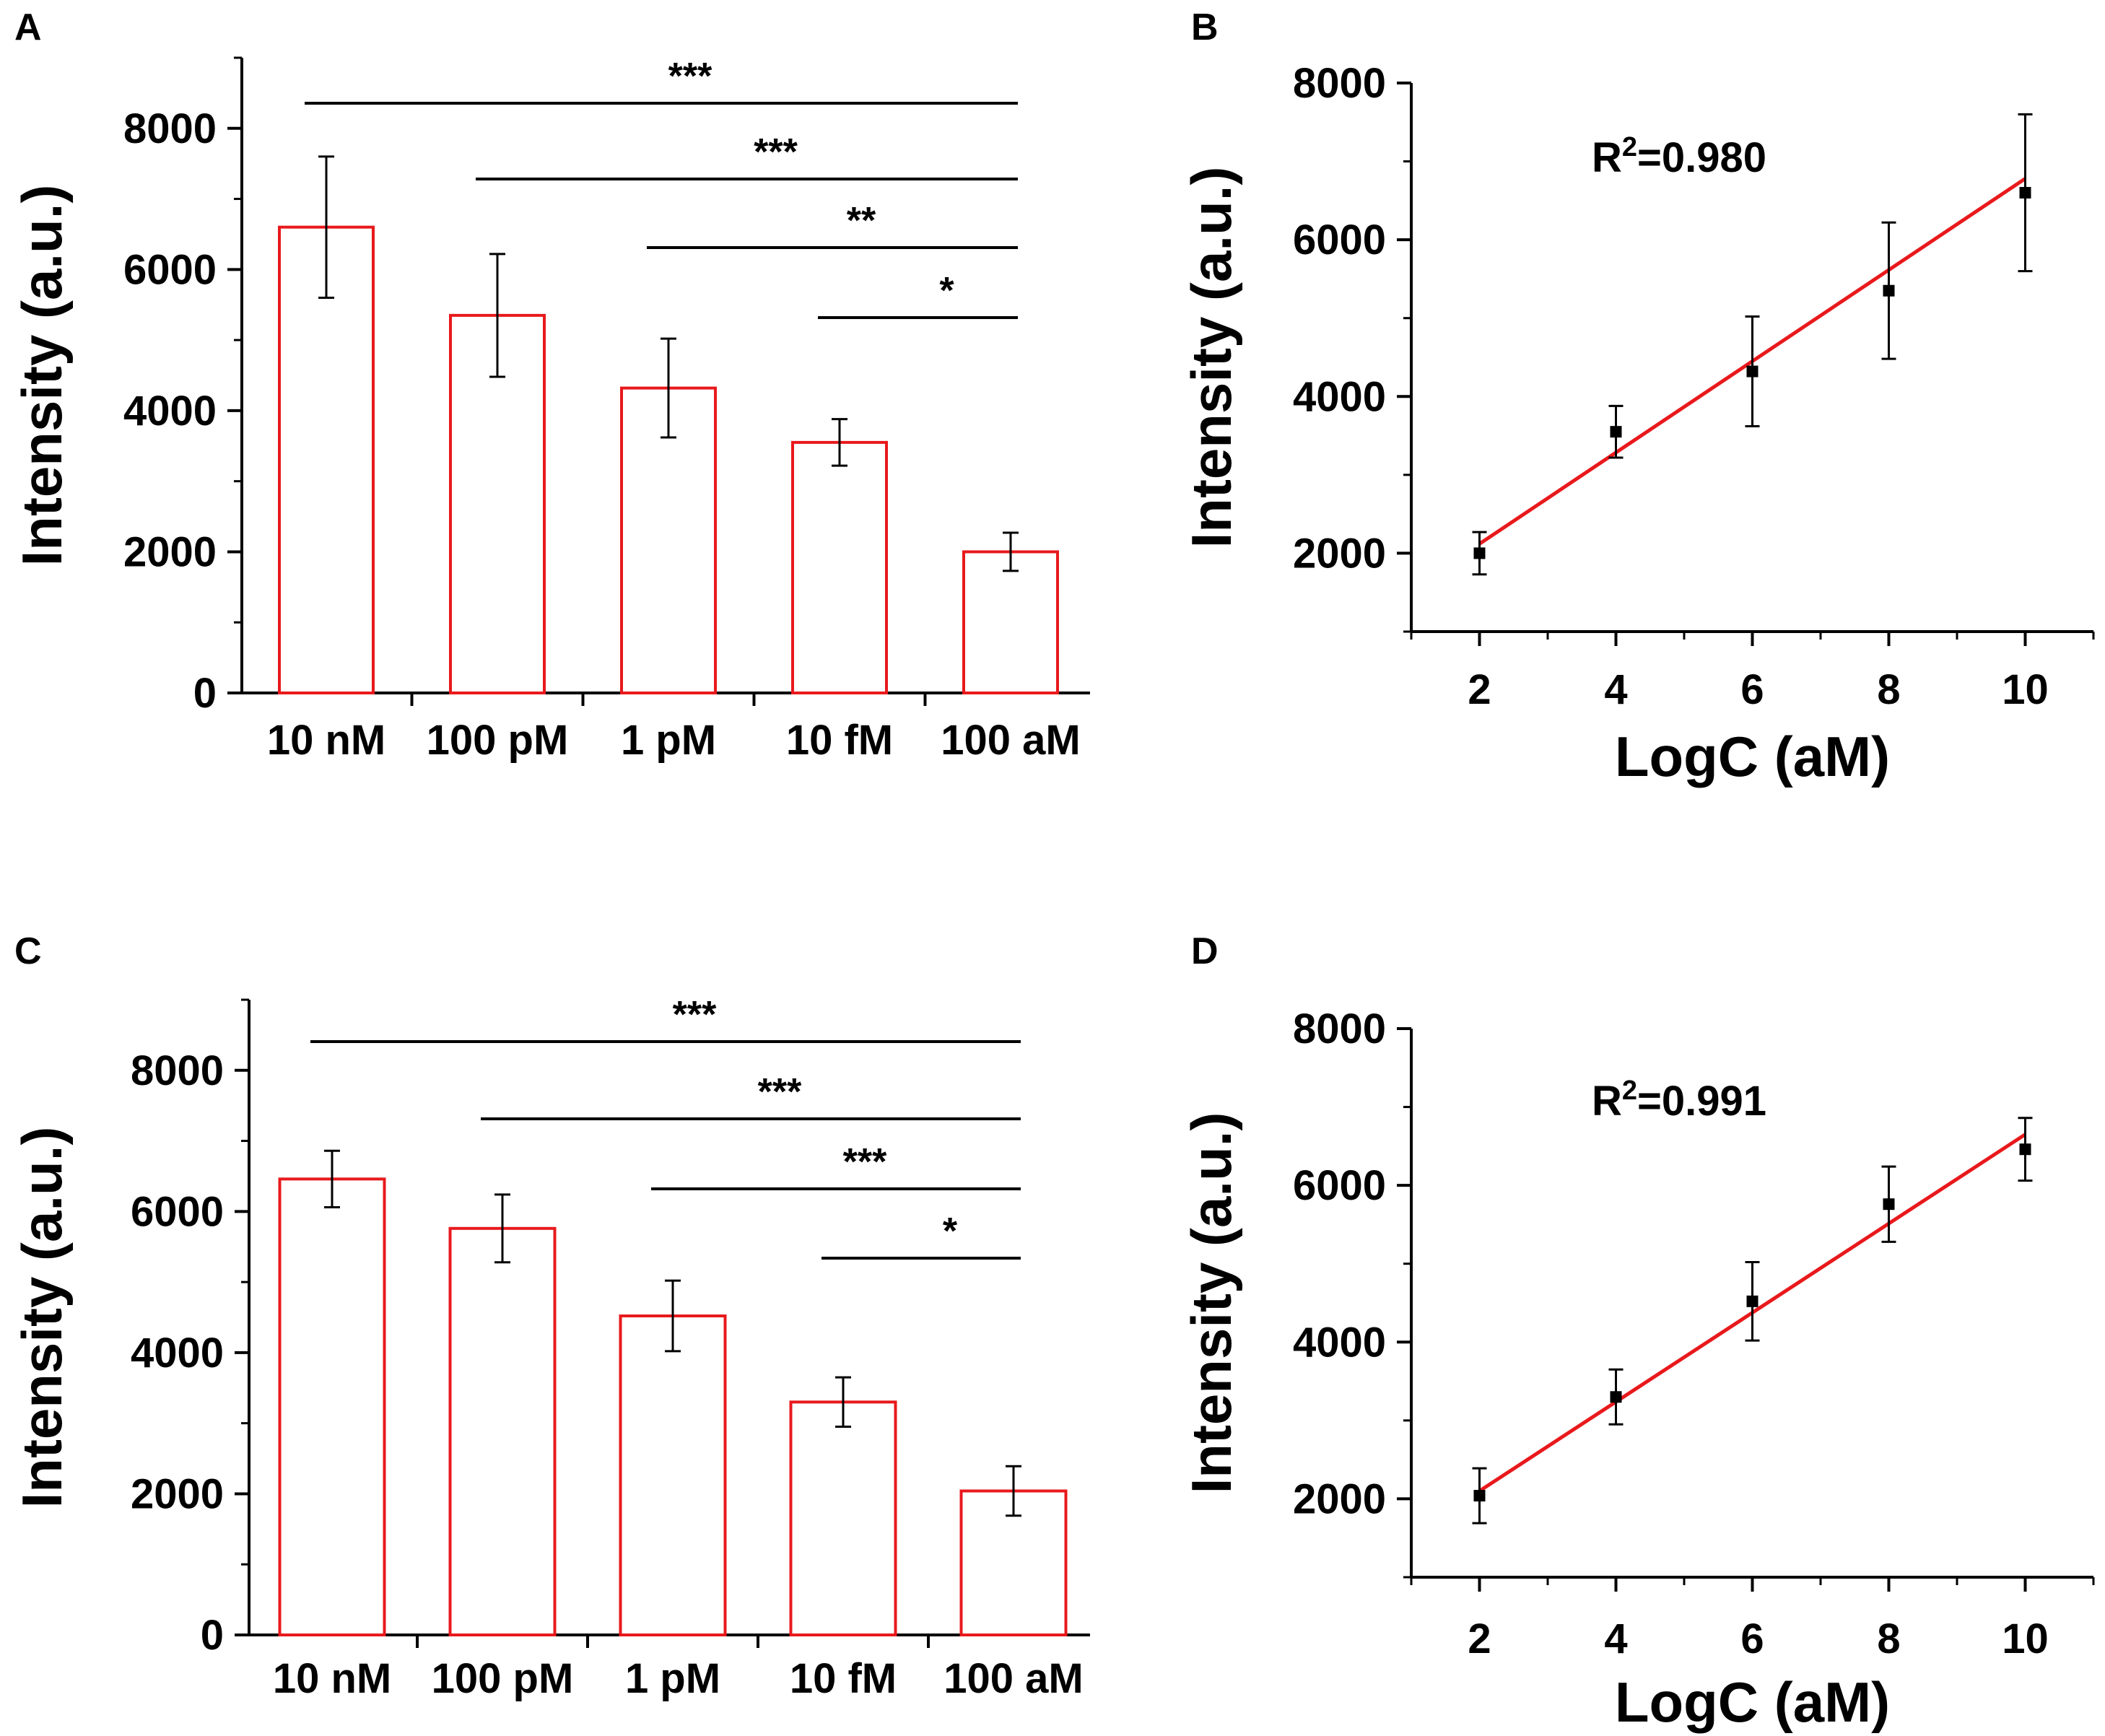 The width and height of the screenshot is (2105, 1736). What do you see at coordinates (1205, 951) in the screenshot?
I see `panel-letter-d: D` at bounding box center [1205, 951].